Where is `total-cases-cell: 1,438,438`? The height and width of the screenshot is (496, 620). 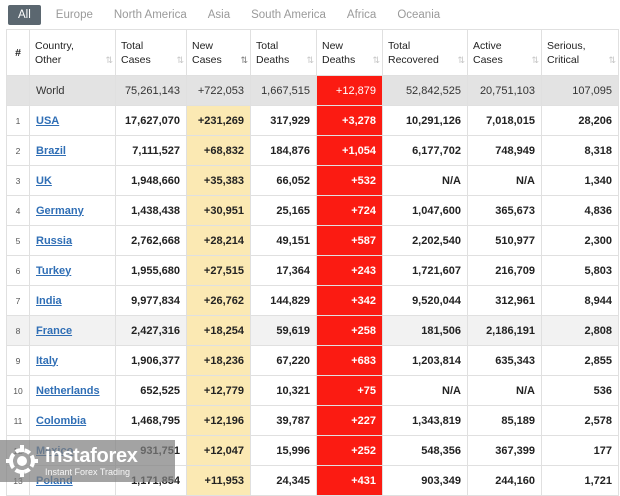
total-cases-cell: 1,438,438 is located at coordinates (151, 211).